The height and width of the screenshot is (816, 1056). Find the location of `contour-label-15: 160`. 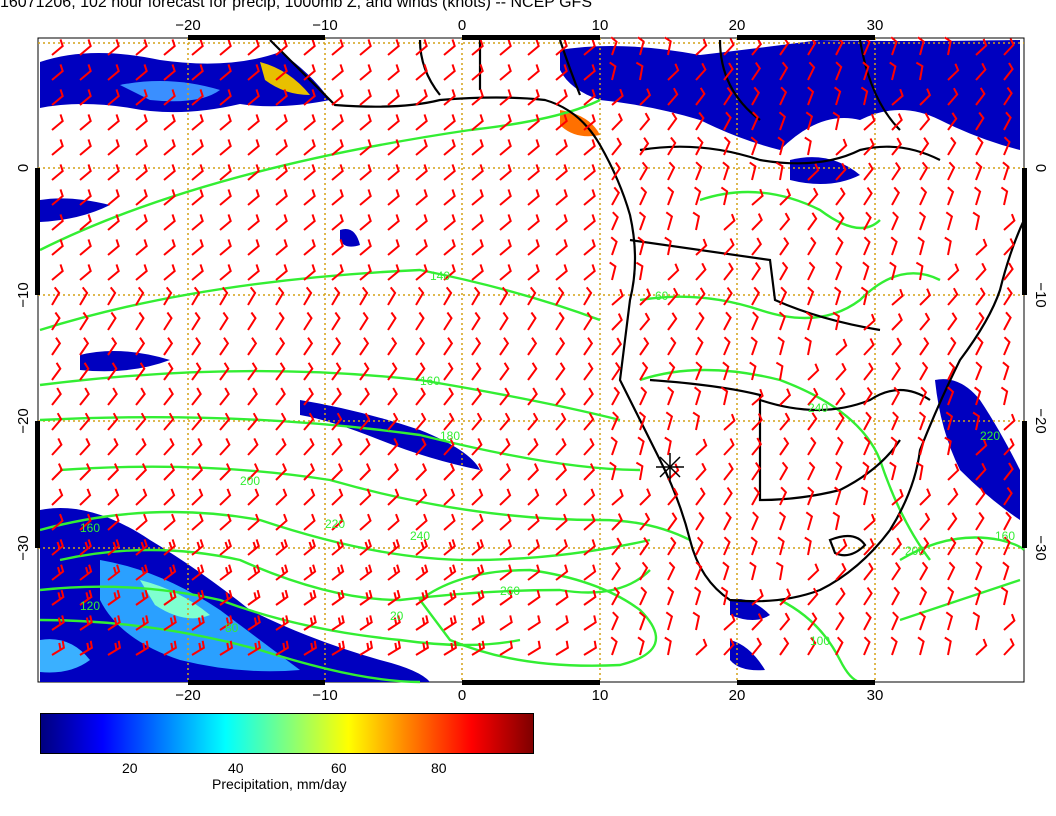

contour-label-15: 160 is located at coordinates (1005, 536).